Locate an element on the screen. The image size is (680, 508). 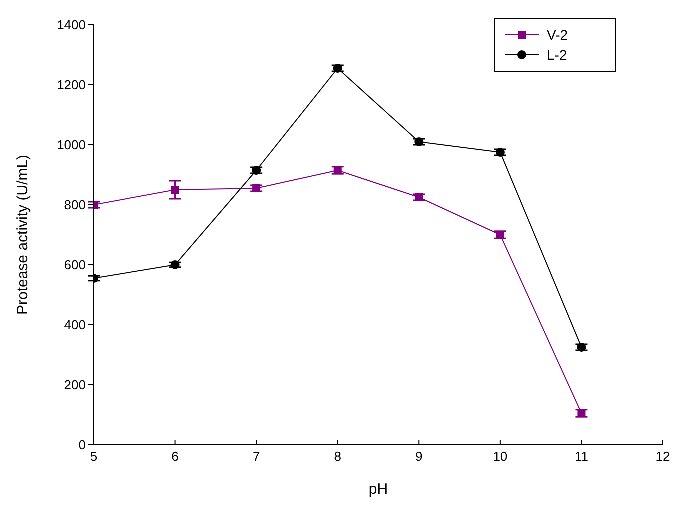
x-tick-label: 7 is located at coordinates (256, 456).